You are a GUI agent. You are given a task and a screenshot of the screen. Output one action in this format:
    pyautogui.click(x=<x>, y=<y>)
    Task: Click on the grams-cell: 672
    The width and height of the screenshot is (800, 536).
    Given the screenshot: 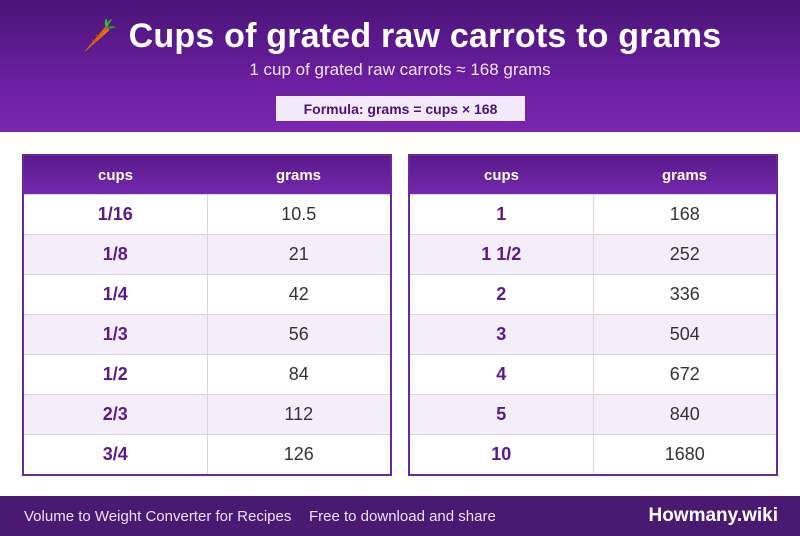 What is the action you would take?
    pyautogui.click(x=684, y=374)
    